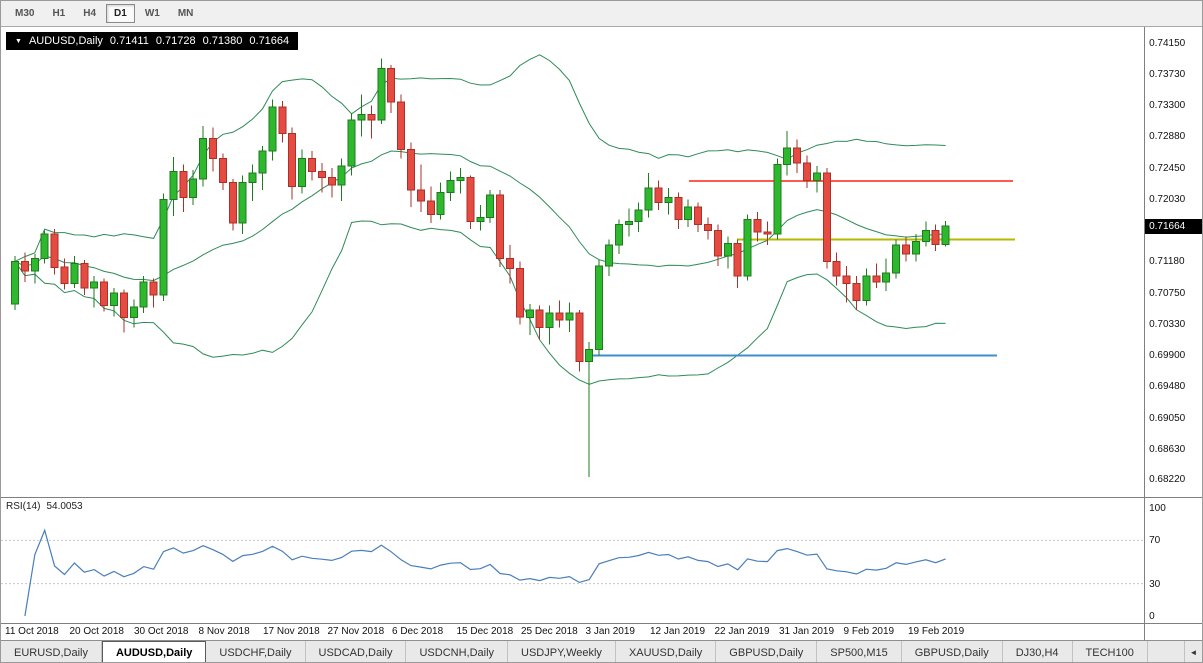 This screenshot has width=1203, height=663. Describe the element at coordinates (1157, 508) in the screenshot. I see `rsi-tick: 100` at that location.